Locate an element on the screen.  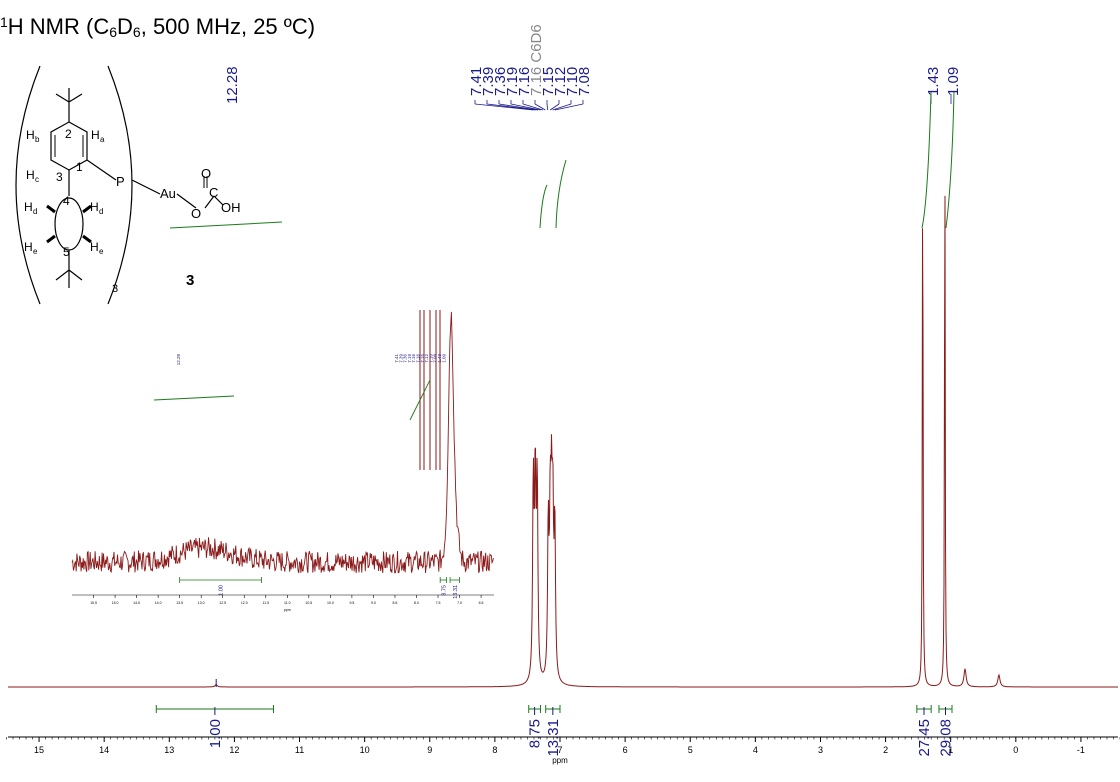
peak-label: 7.16 is located at coordinates (524, 81).